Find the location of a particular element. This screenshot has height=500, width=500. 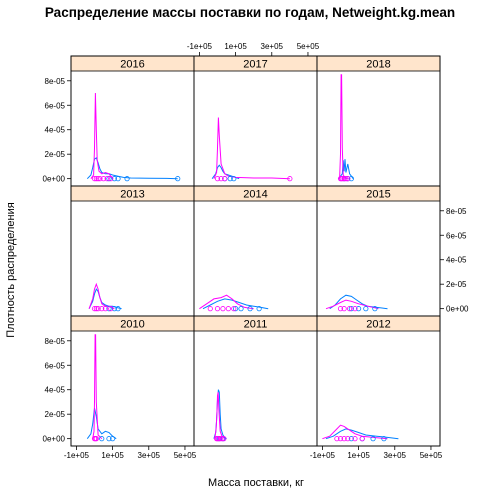

strip-label-2014: 2014 is located at coordinates (255, 195).